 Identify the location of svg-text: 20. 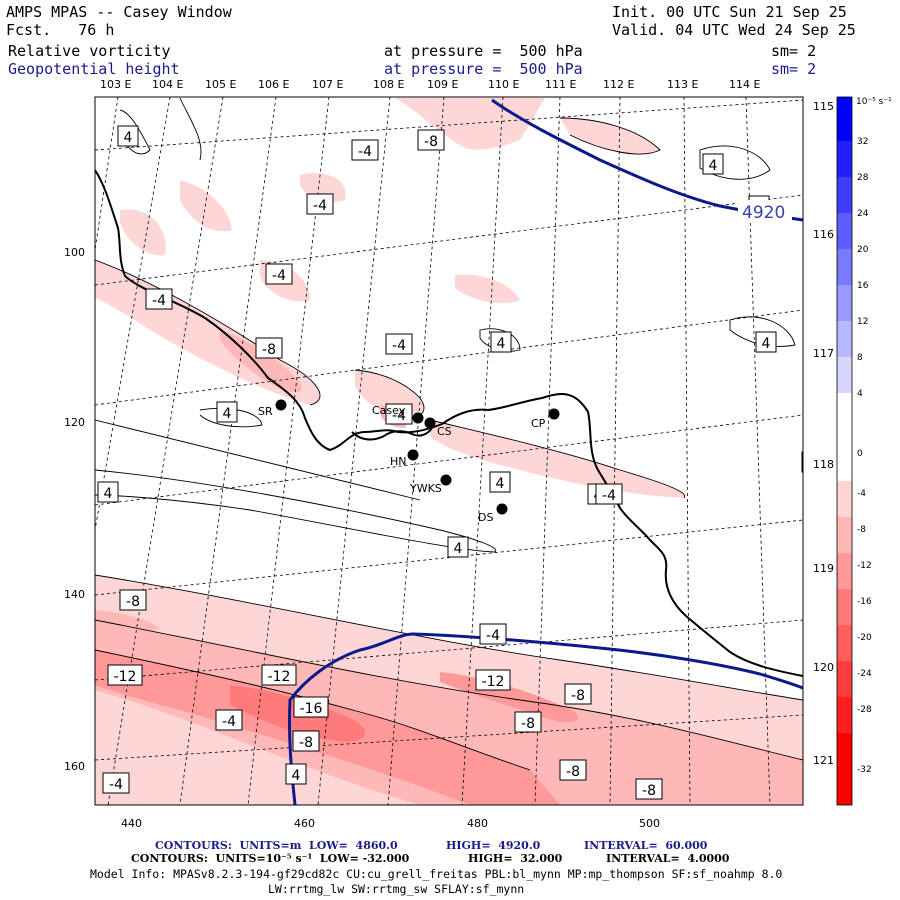
(863, 250).